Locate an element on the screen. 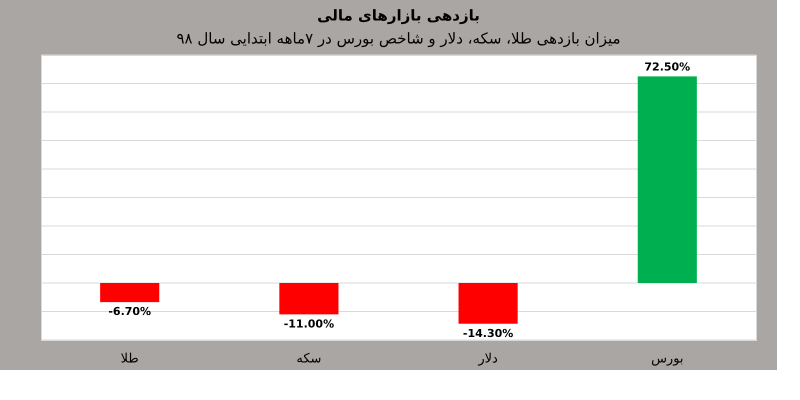  x-tick-label: دلار is located at coordinates (487, 359).